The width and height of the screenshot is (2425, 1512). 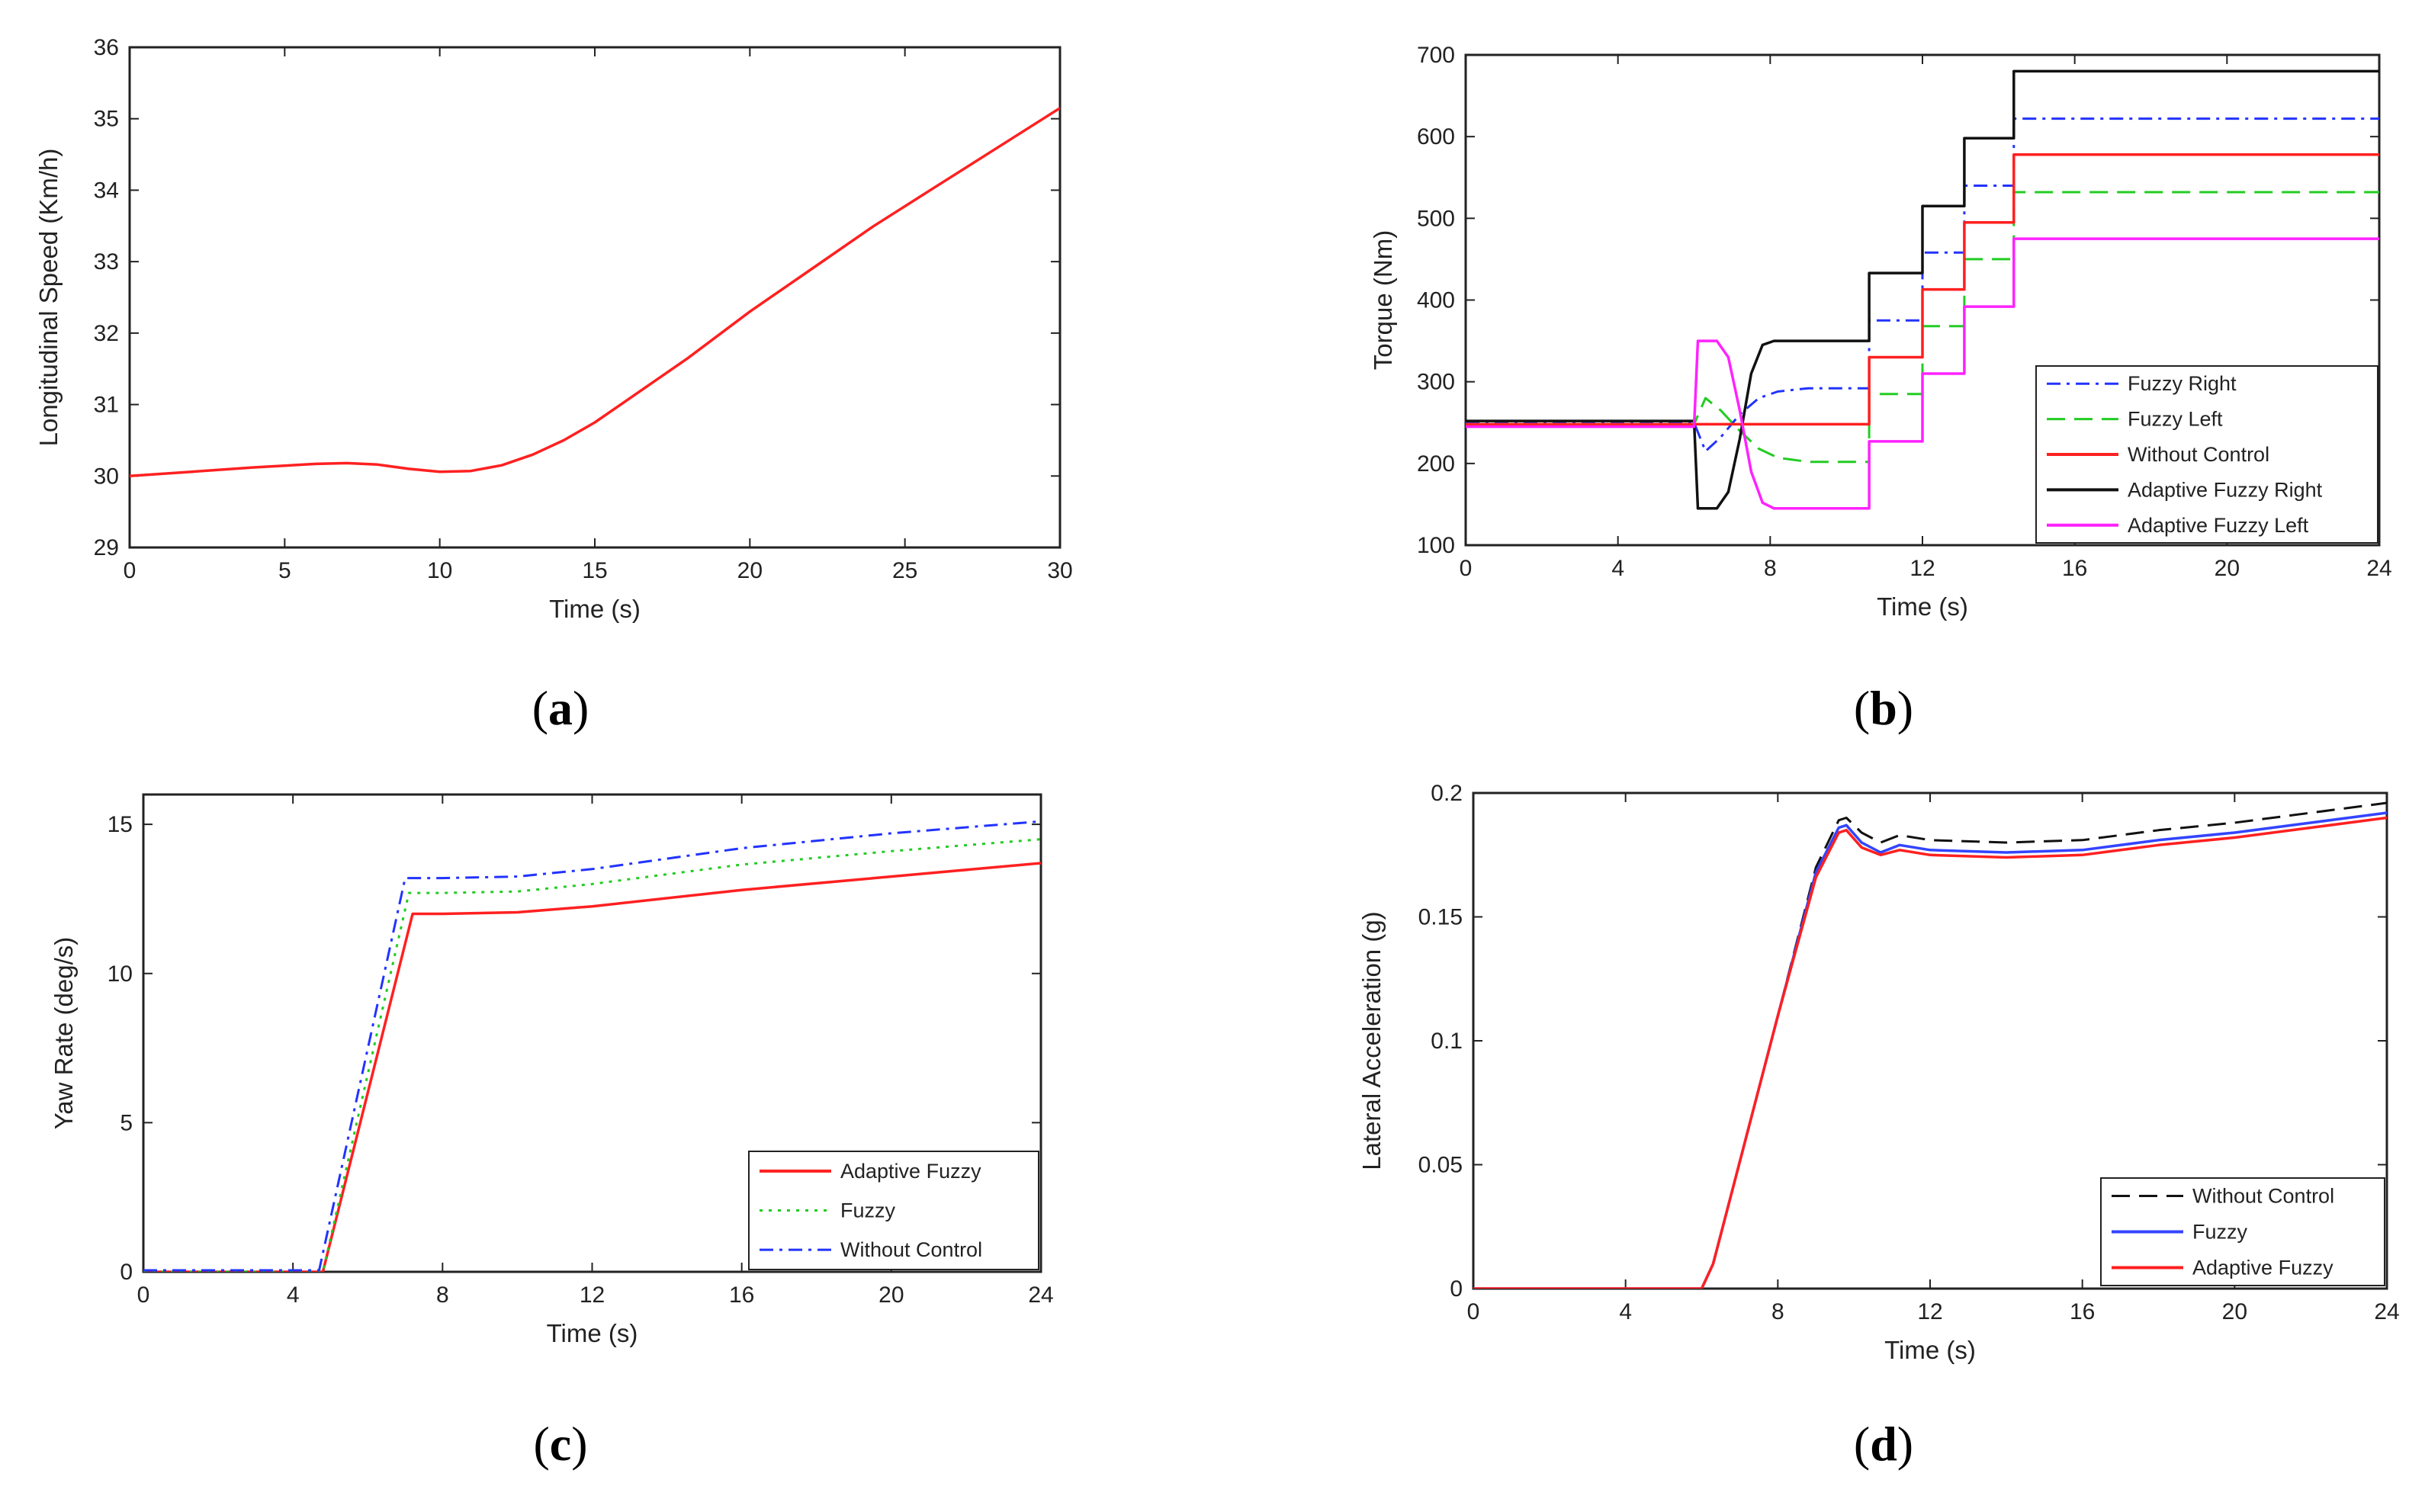 What do you see at coordinates (1436, 545) in the screenshot?
I see `y-tick-label: 100` at bounding box center [1436, 545].